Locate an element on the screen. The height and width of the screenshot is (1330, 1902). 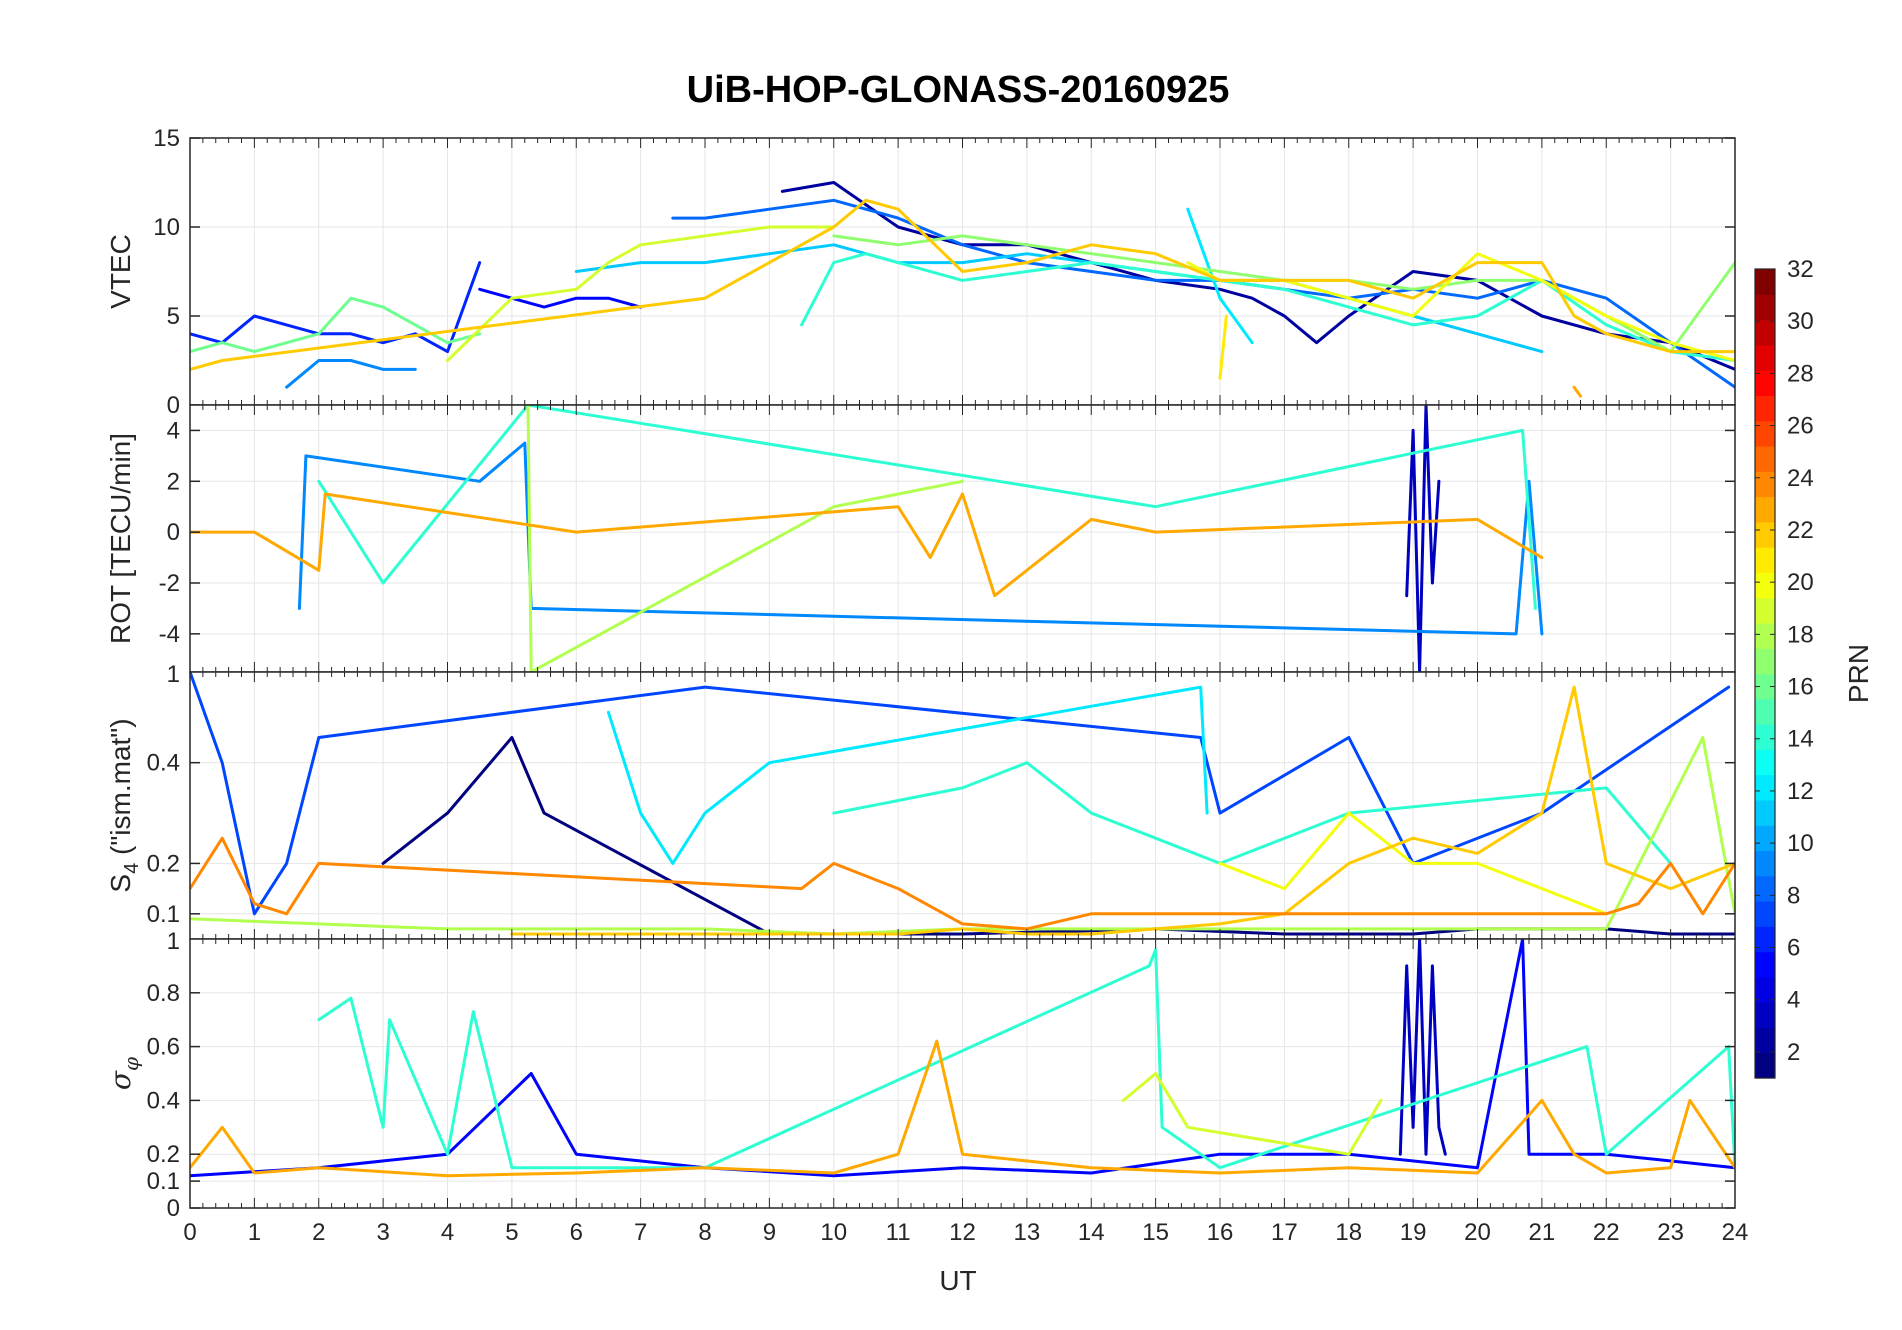
x-tick-label: 17 is located at coordinates (1284, 1232).